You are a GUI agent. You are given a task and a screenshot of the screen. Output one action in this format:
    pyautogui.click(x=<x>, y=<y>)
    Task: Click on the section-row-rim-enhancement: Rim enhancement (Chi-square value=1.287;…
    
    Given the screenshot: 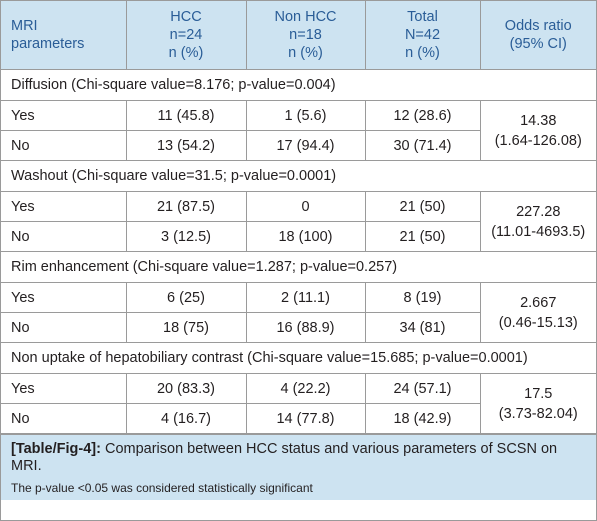 What is the action you would take?
    pyautogui.click(x=298, y=267)
    